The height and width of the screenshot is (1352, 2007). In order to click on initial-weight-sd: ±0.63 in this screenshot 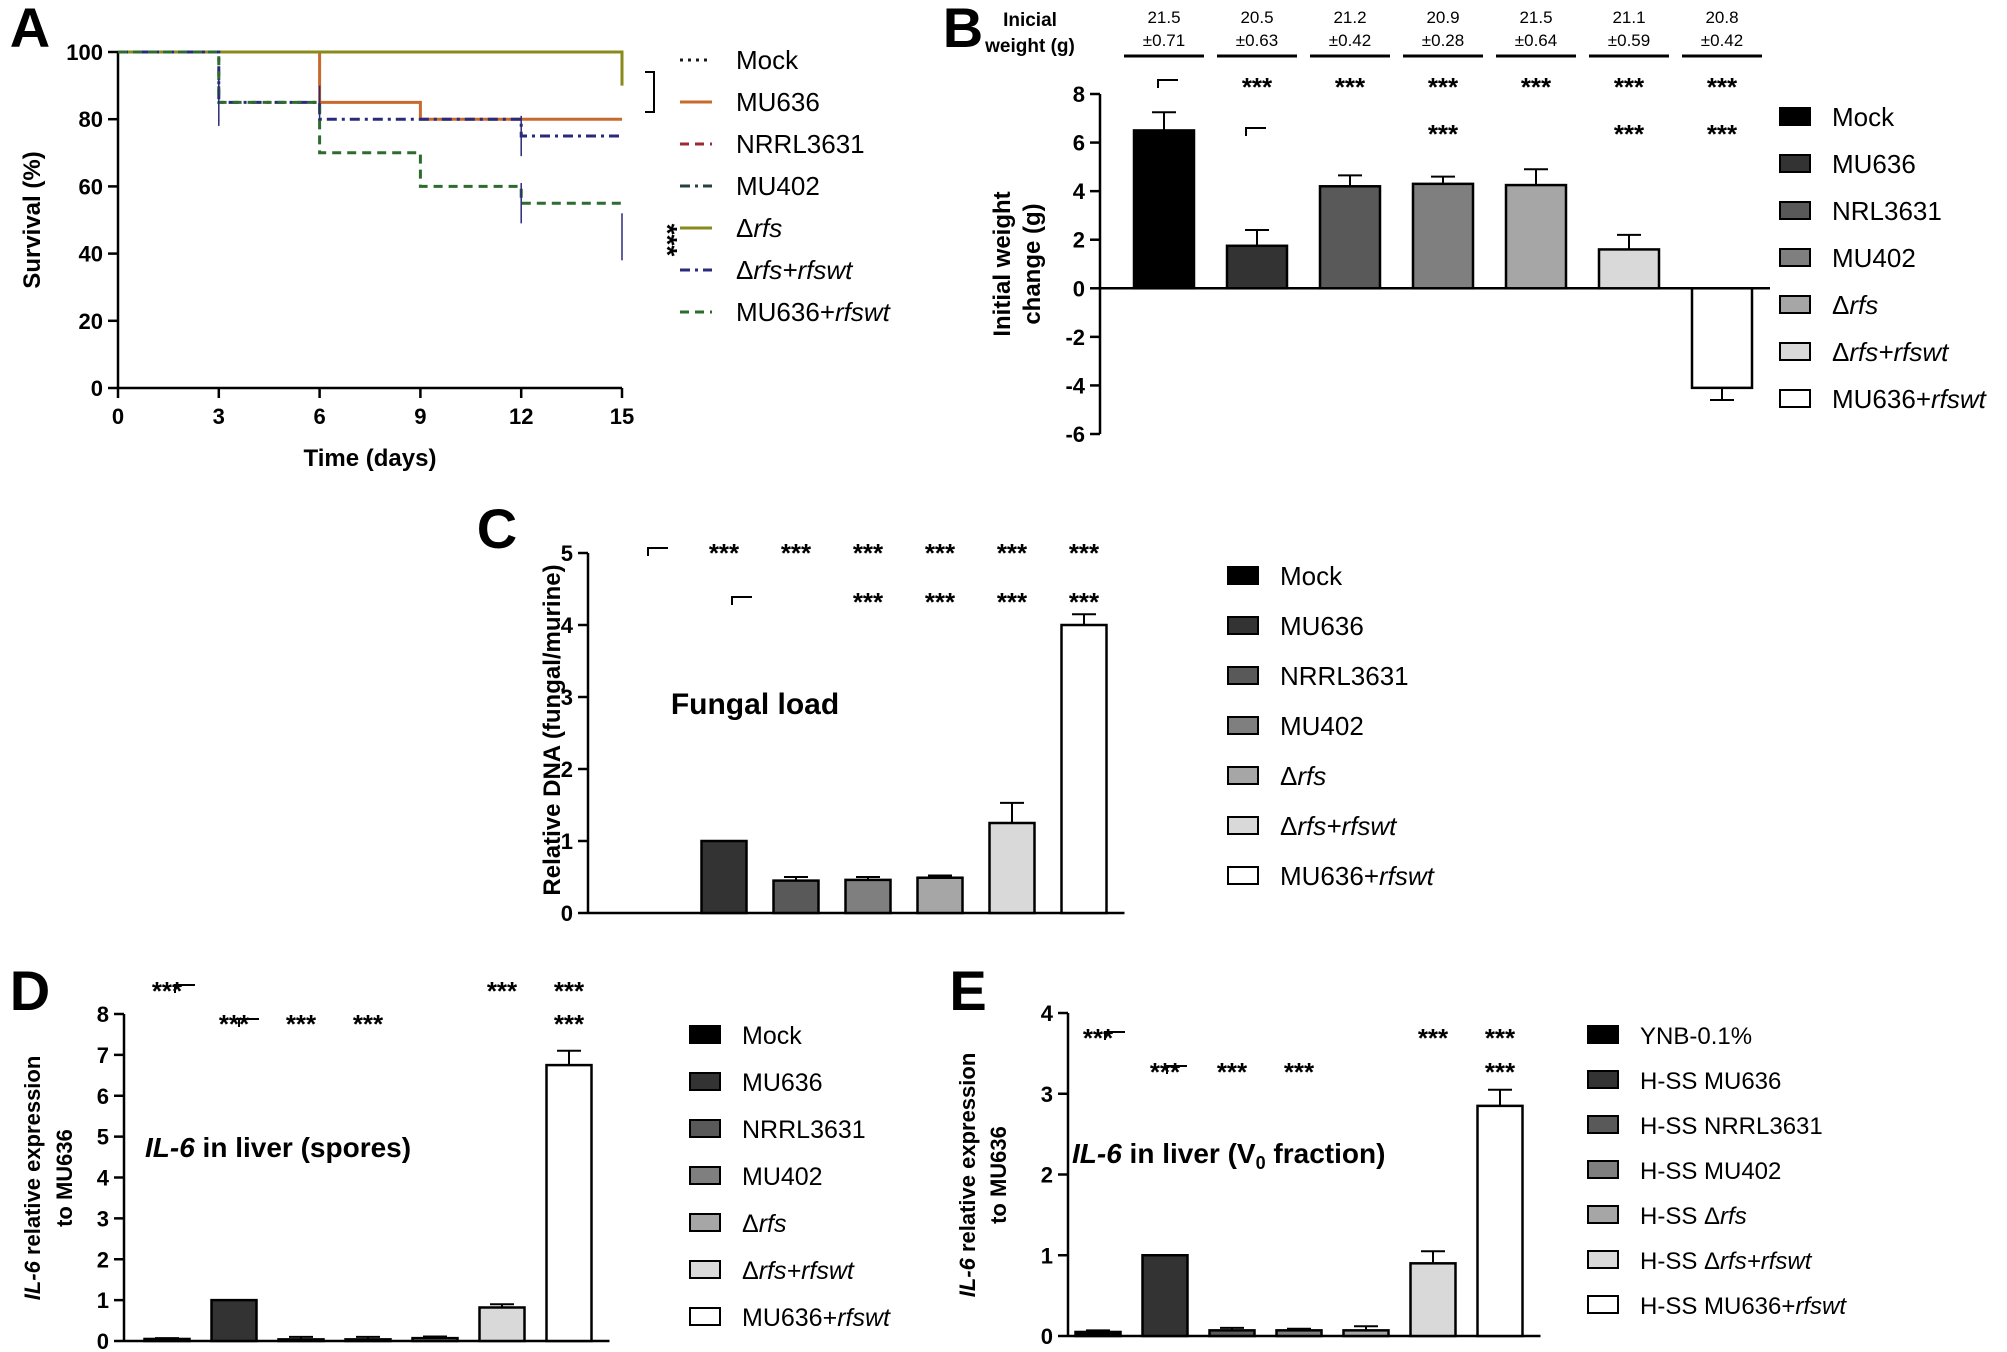, I will do `click(1257, 40)`.